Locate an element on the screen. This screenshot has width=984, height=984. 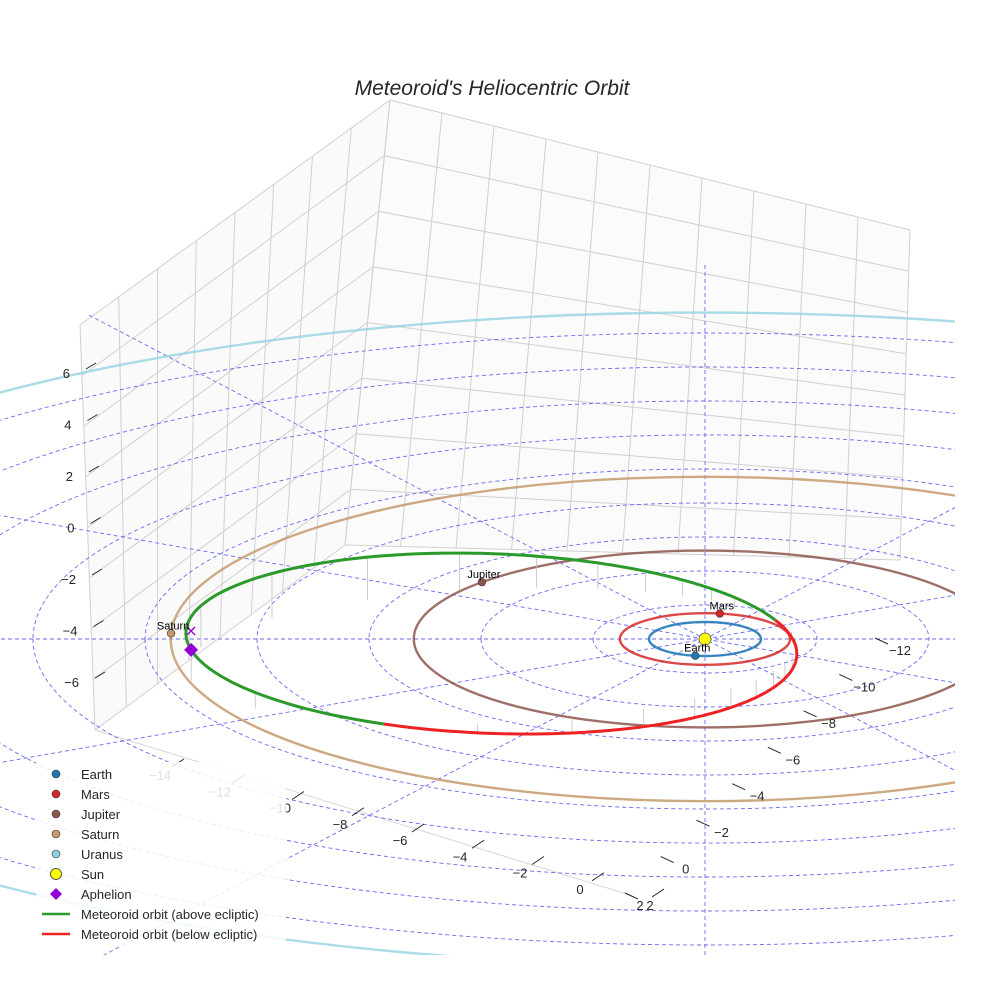
jupiter-marker is located at coordinates (482, 582).